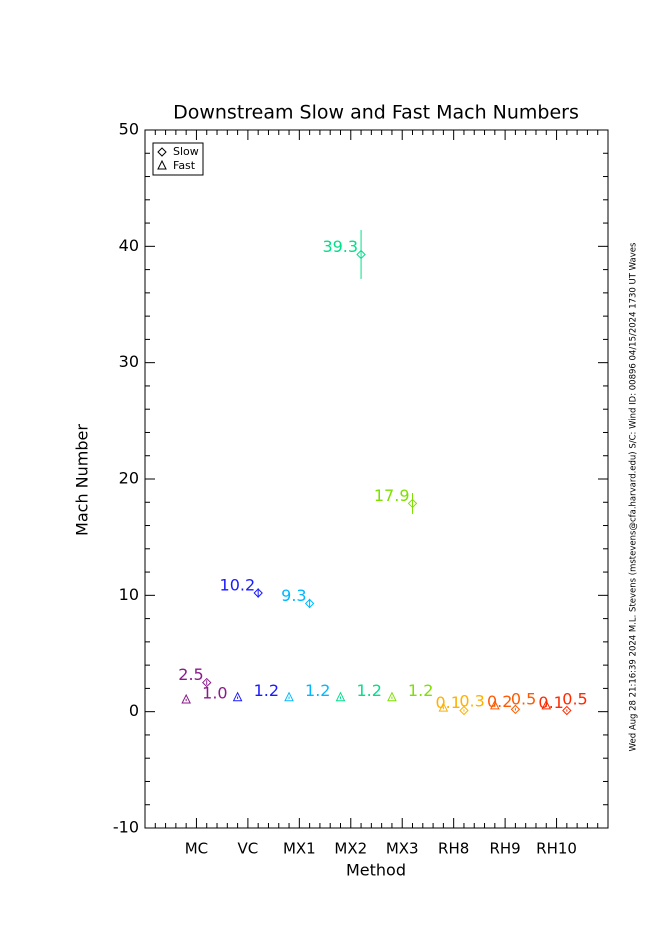 This screenshot has height=936, width=661. I want to click on data-label: 9.3, so click(293, 595).